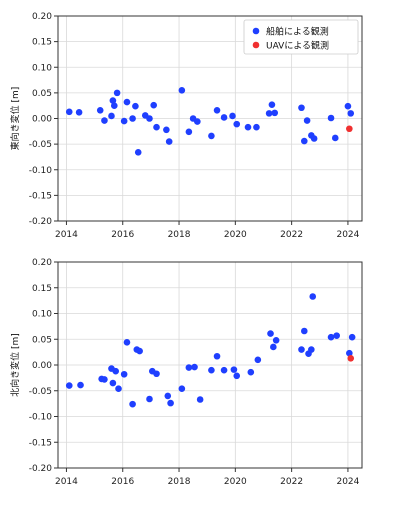  Describe the element at coordinates (256, 31) in the screenshot. I see `legend-marker` at that location.